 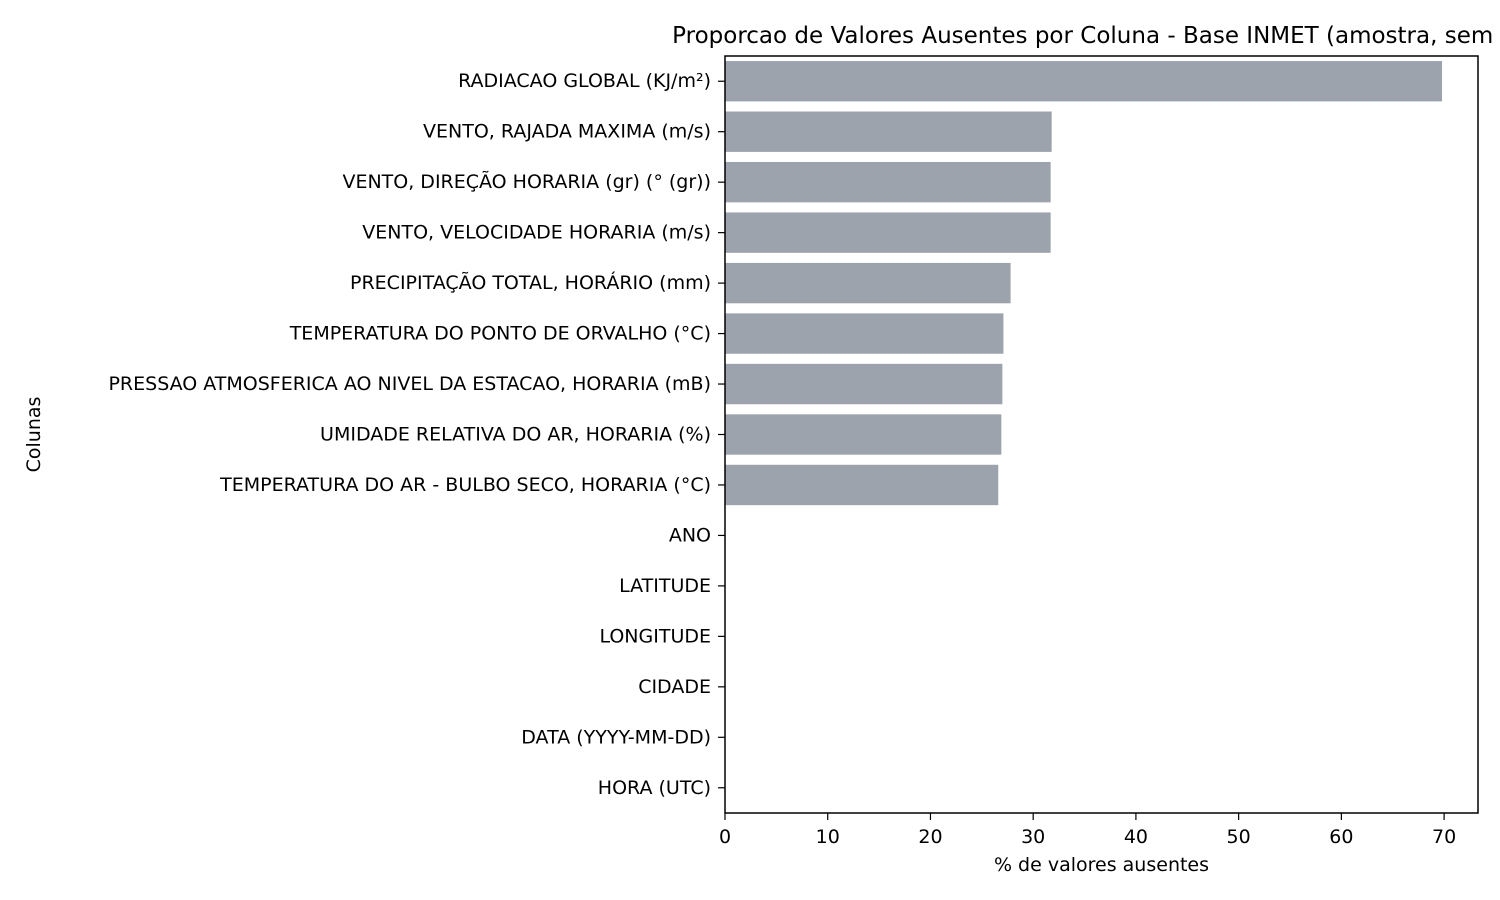 What do you see at coordinates (863, 434) in the screenshot?
I see `bar-umidade-relativa-do-ar-horaria` at bounding box center [863, 434].